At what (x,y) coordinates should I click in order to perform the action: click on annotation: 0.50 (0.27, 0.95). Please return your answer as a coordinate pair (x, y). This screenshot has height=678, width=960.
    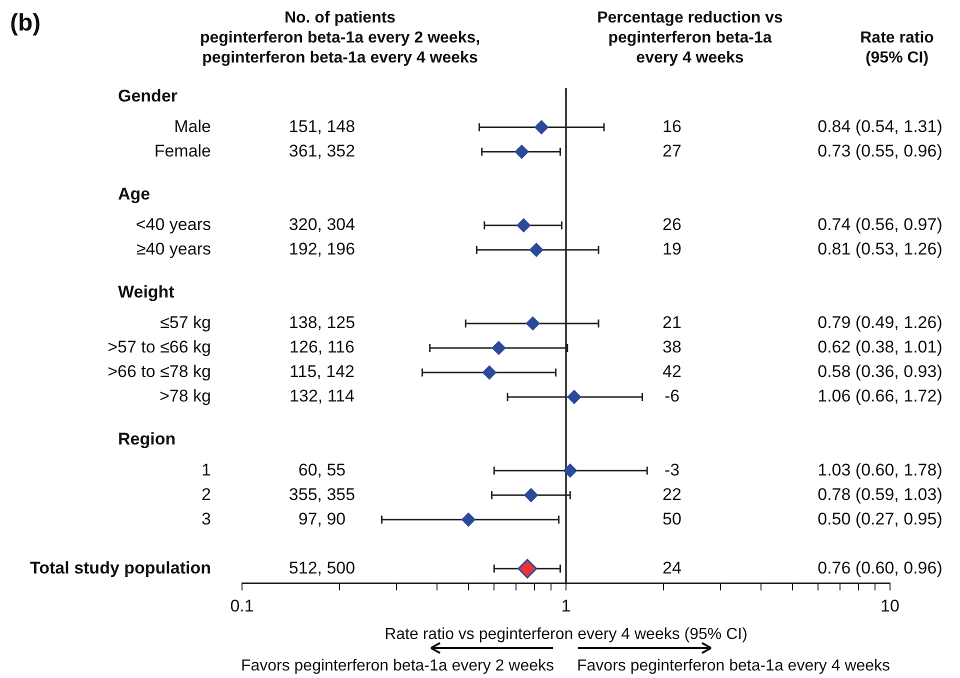
    Looking at the image, I should click on (880, 518).